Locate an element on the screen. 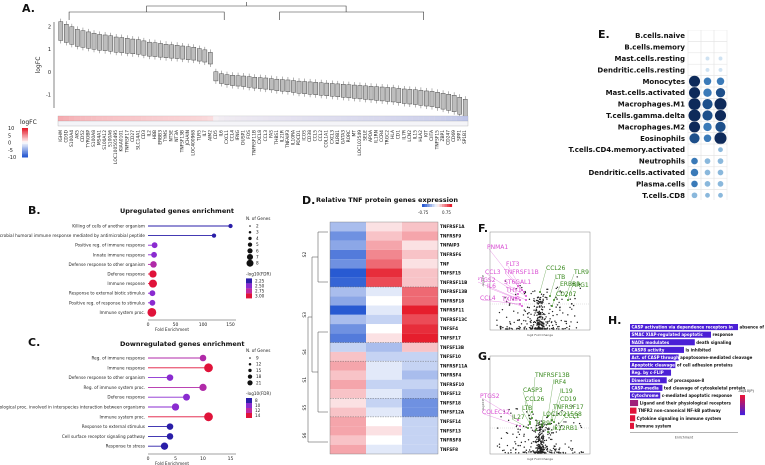 The height and width of the screenshot is (465, 765). heatmap-row-label: TNFSF12 is located at coordinates (450, 393).